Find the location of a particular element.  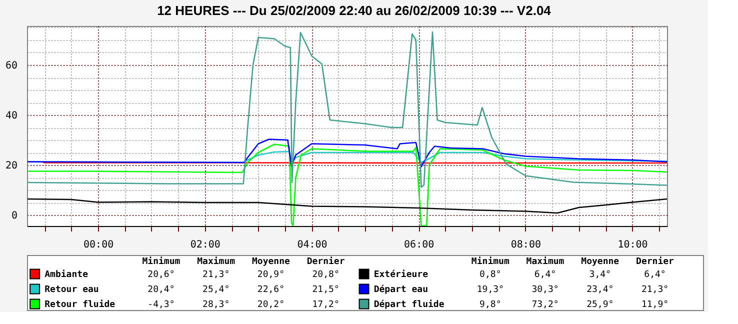

text: 20,6° is located at coordinates (161, 275).